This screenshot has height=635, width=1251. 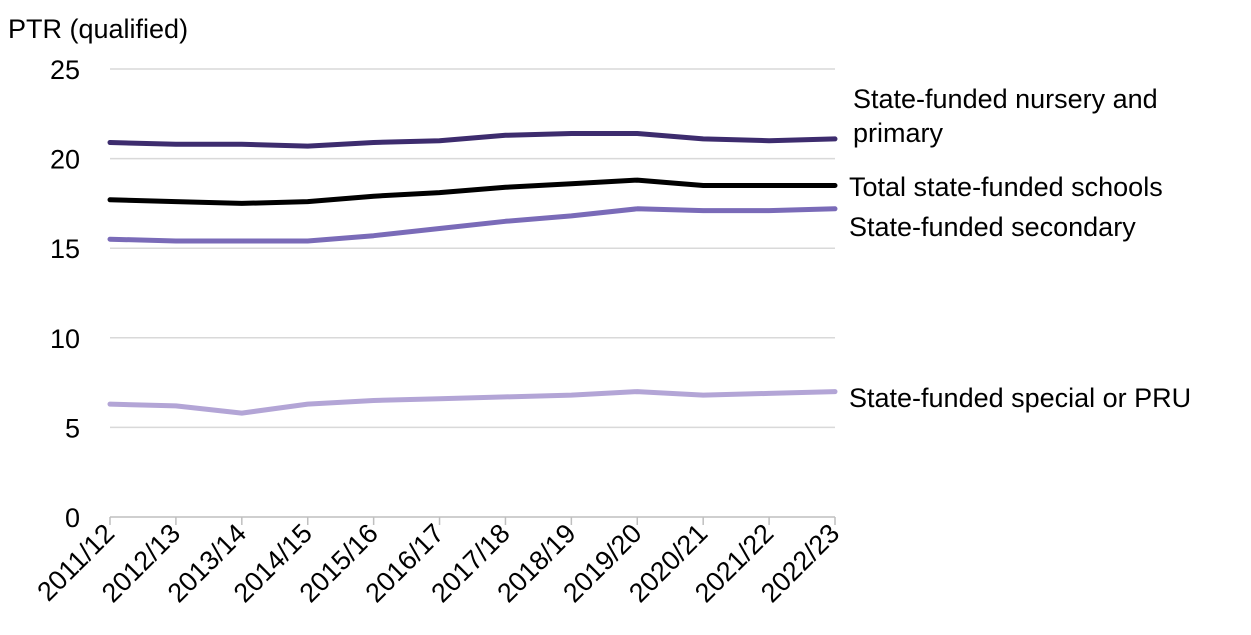 I want to click on series-label: State-funded special or PRU, so click(x=1020, y=398).